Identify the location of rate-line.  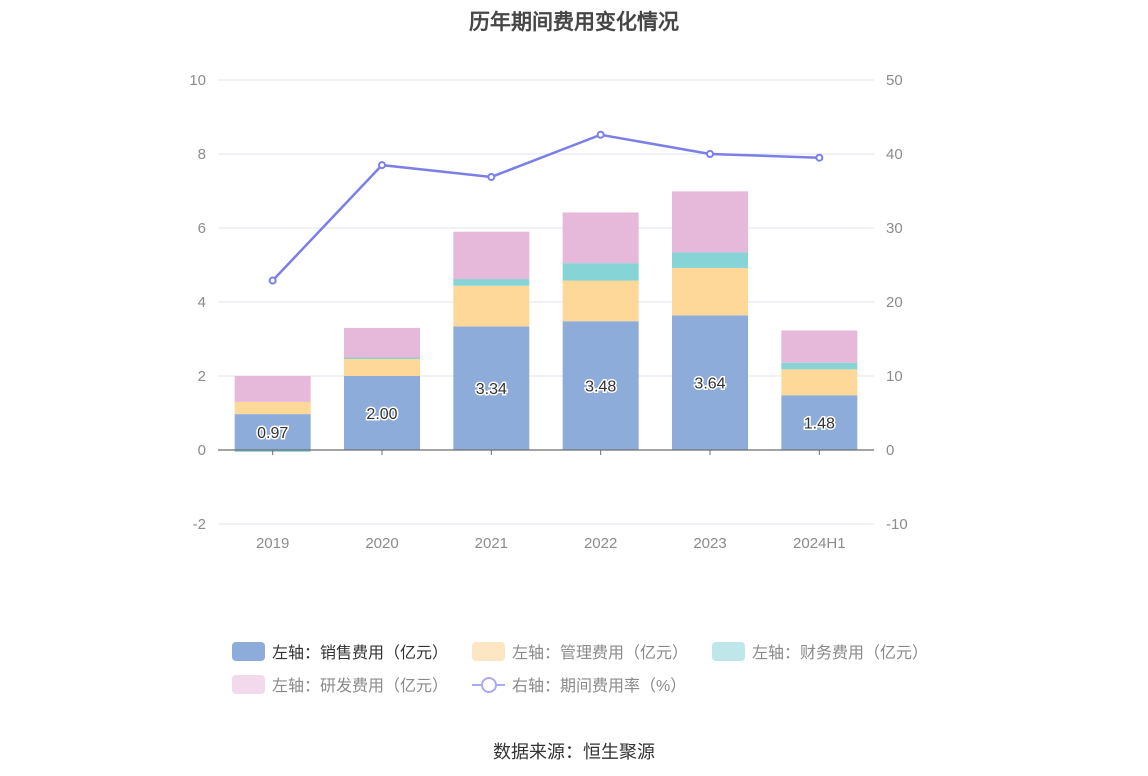
(545, 207).